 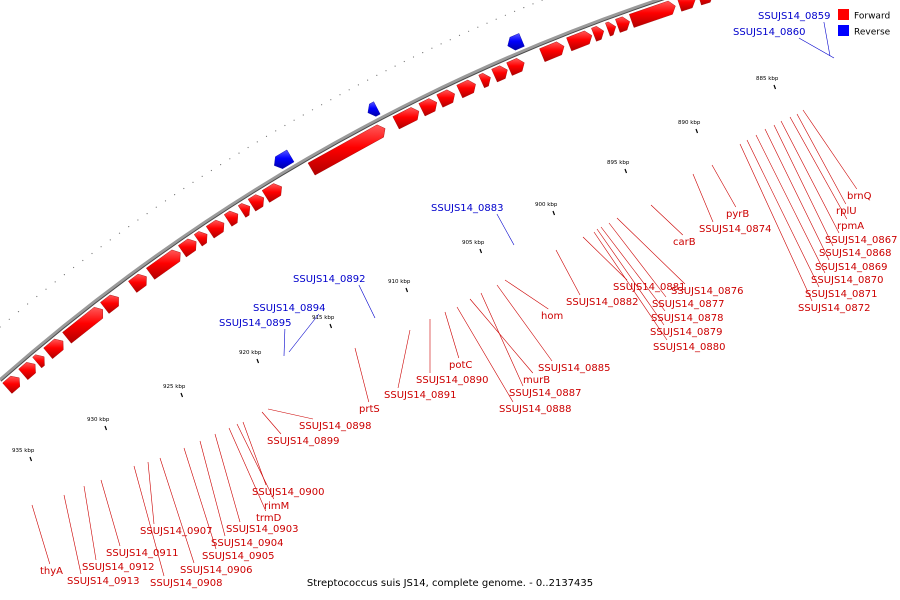 What do you see at coordinates (186, 583) in the screenshot?
I see `gene-label: SSUJS14_0908` at bounding box center [186, 583].